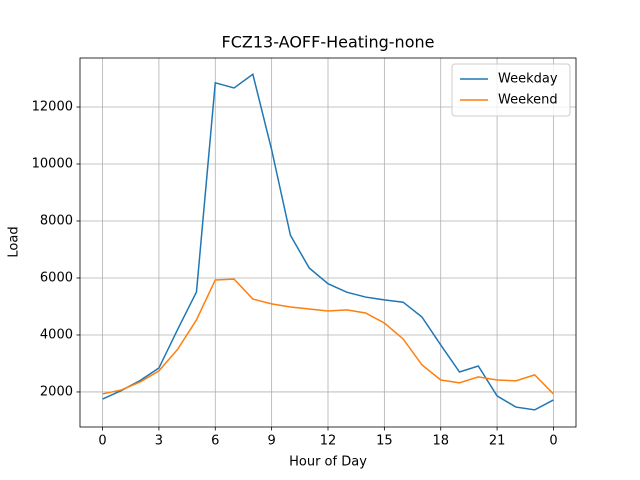 The height and width of the screenshot is (480, 640). I want to click on x-tick-label: 9, so click(271, 441).